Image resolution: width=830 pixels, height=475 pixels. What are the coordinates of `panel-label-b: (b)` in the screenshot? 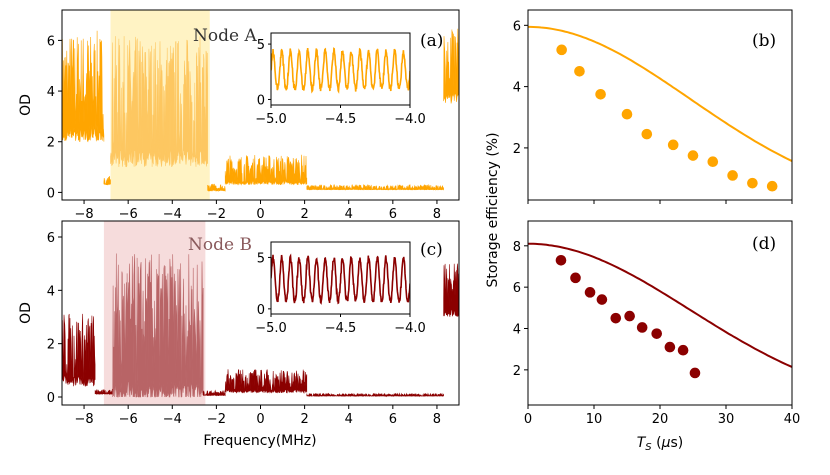 It's located at (764, 41).